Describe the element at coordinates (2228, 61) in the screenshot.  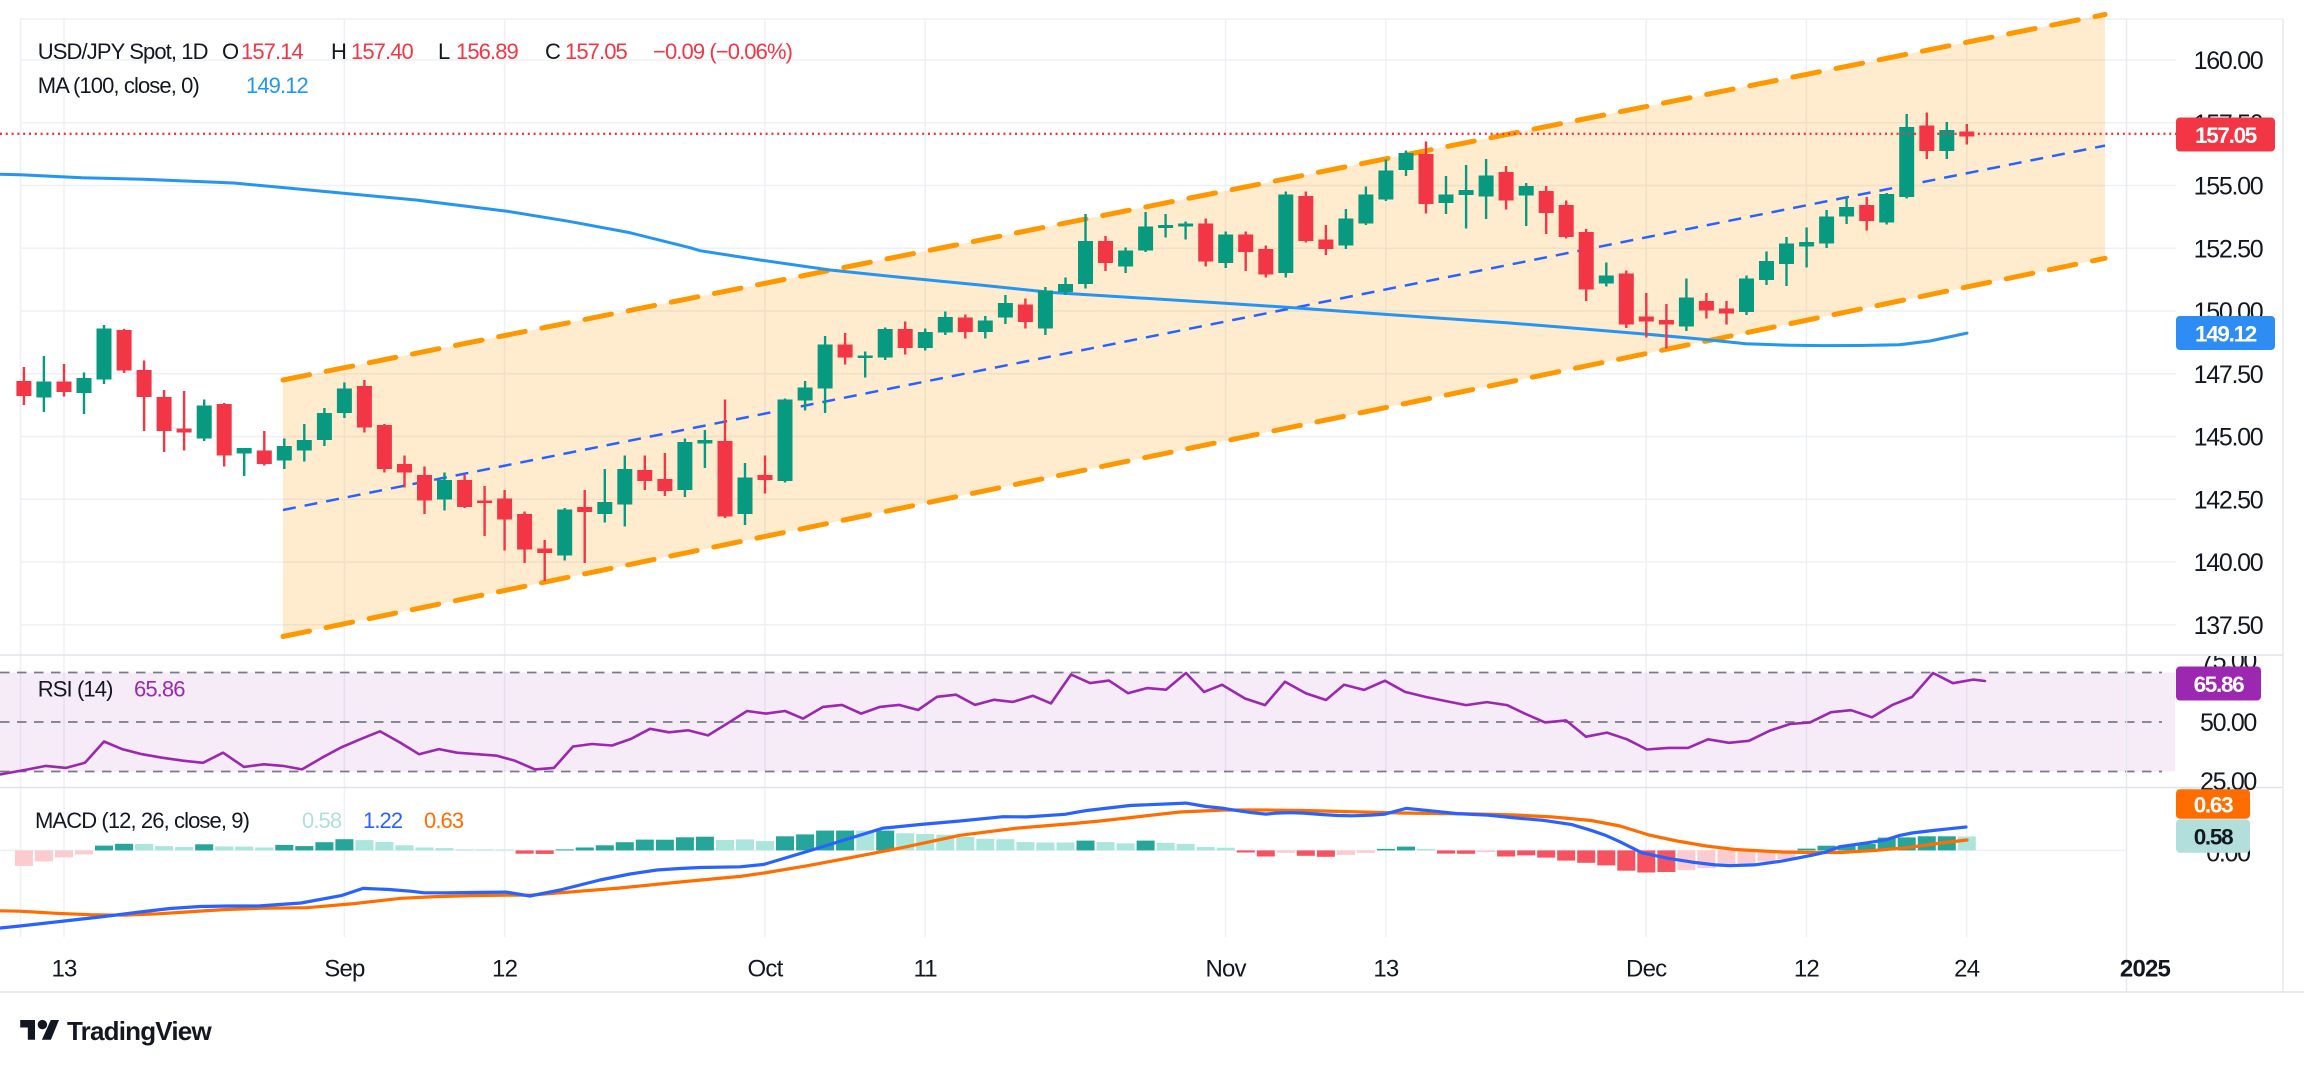
I see `svg-text: 160.00` at that location.